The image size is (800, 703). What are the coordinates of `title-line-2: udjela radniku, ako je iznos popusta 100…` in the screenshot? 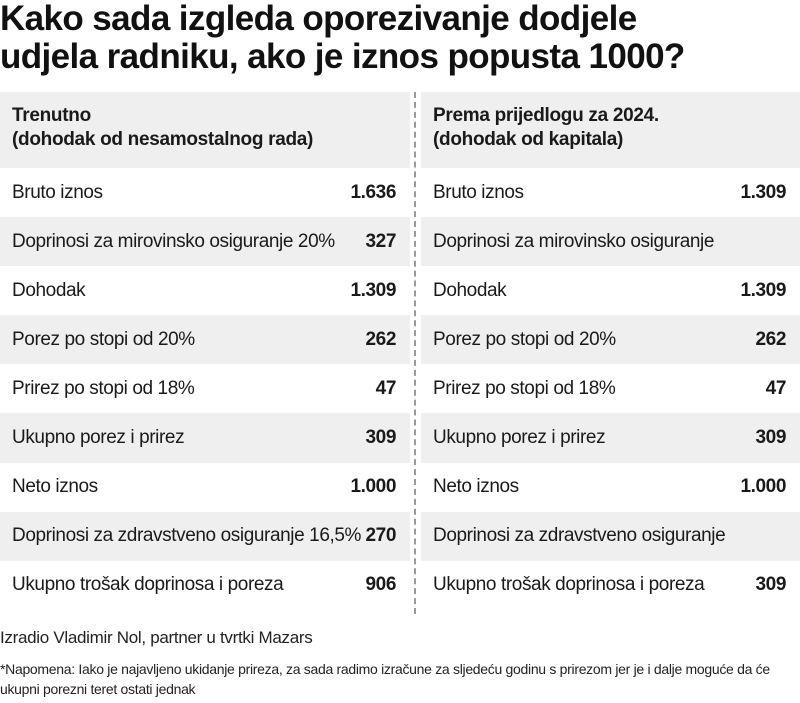 It's located at (342, 56).